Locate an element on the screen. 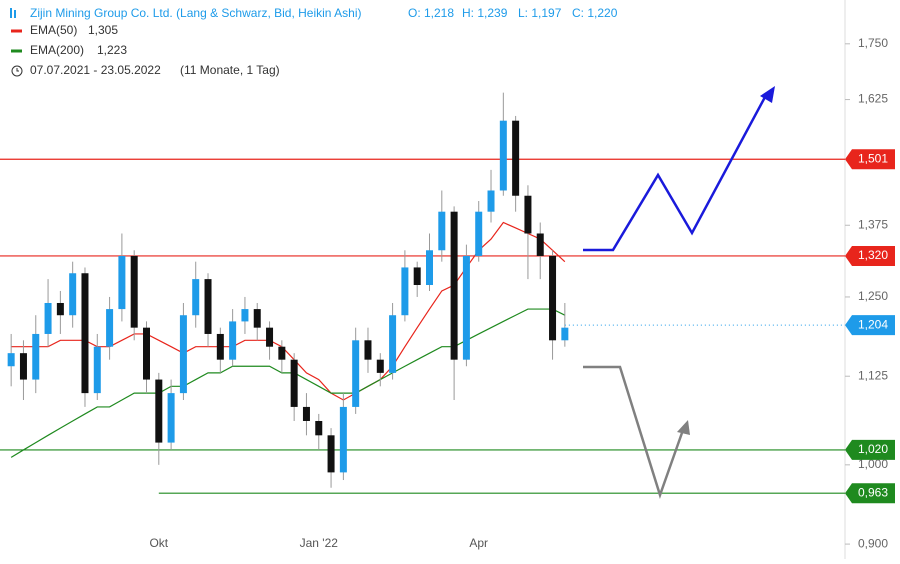 Image resolution: width=900 pixels, height=564 pixels. y-tick-label: 1,125 is located at coordinates (873, 375).